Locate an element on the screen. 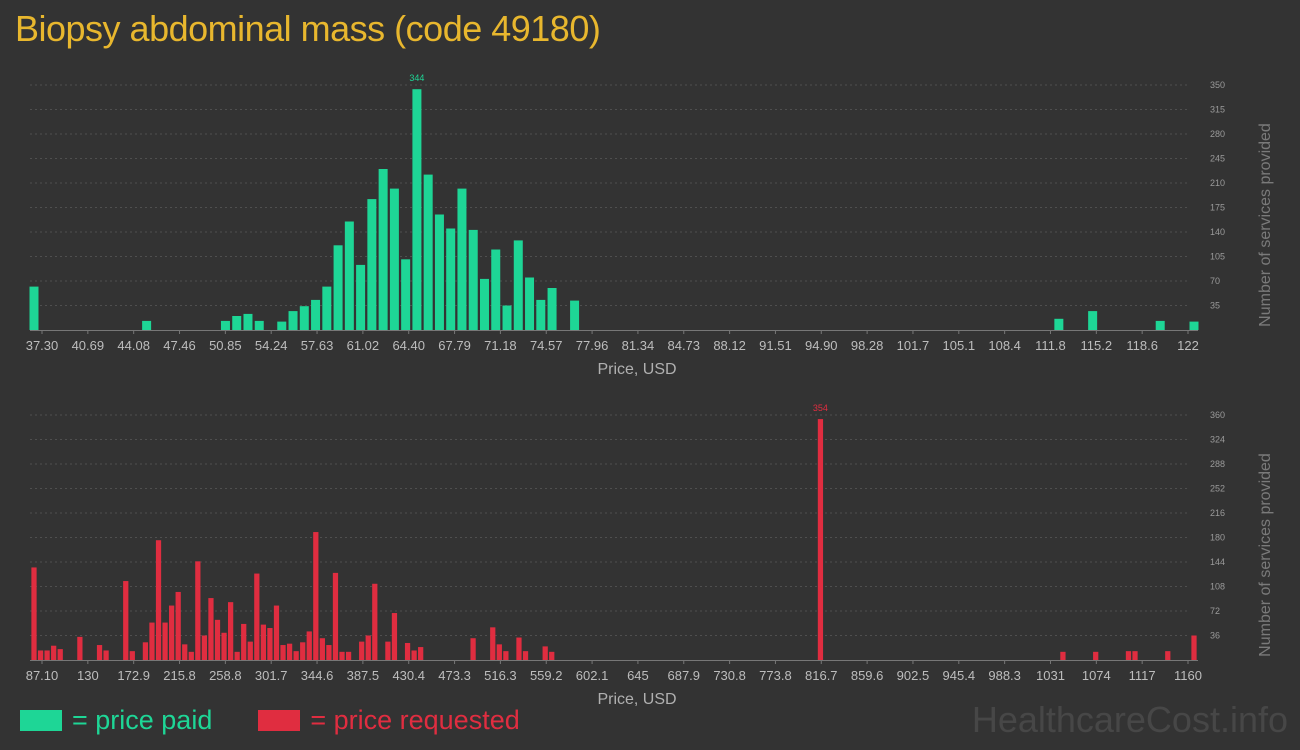 This screenshot has width=1300, height=750. x-tick-label: 687.9 is located at coordinates (683, 675).